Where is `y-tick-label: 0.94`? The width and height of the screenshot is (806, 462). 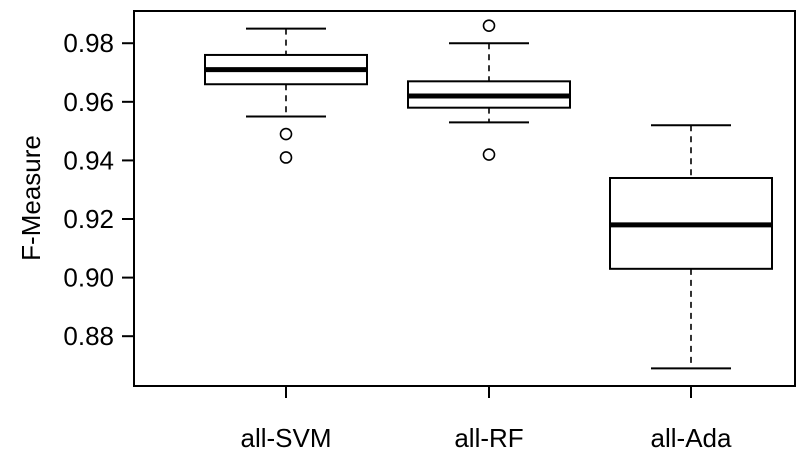 y-tick-label: 0.94 is located at coordinates (88, 160).